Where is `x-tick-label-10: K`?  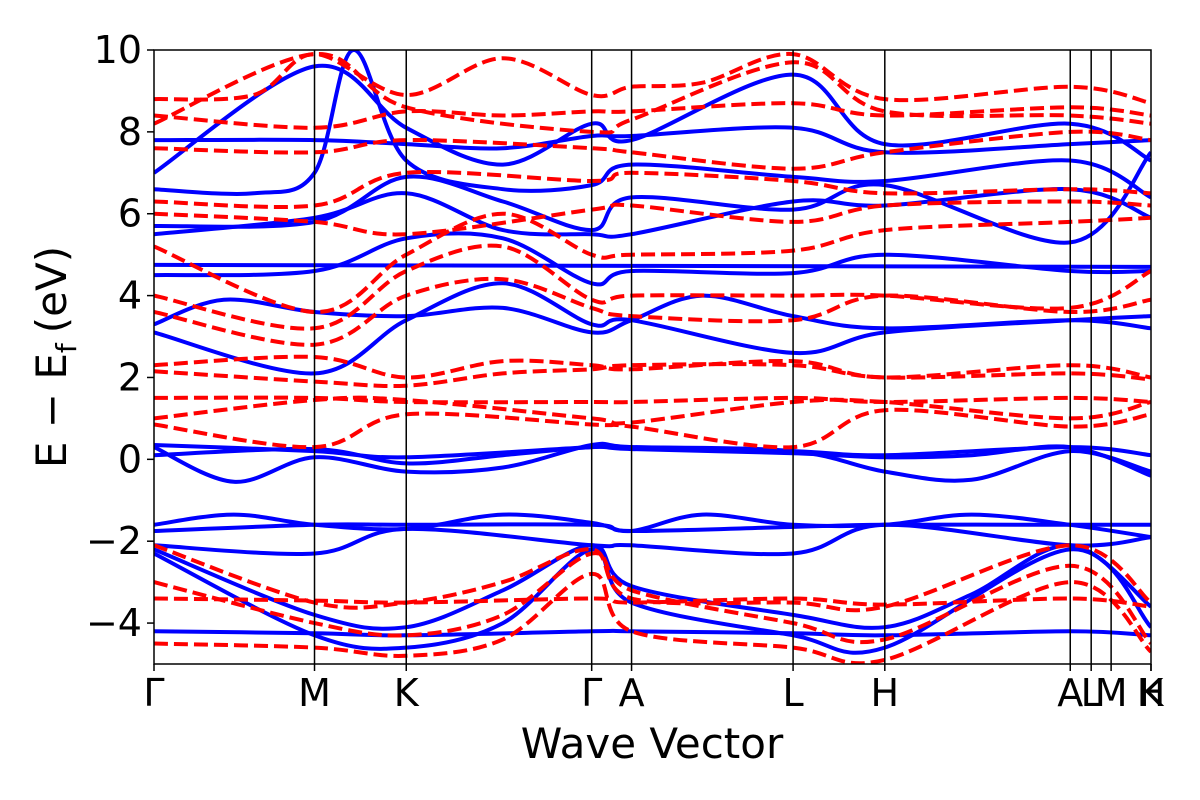 x-tick-label-10: K is located at coordinates (1152, 693).